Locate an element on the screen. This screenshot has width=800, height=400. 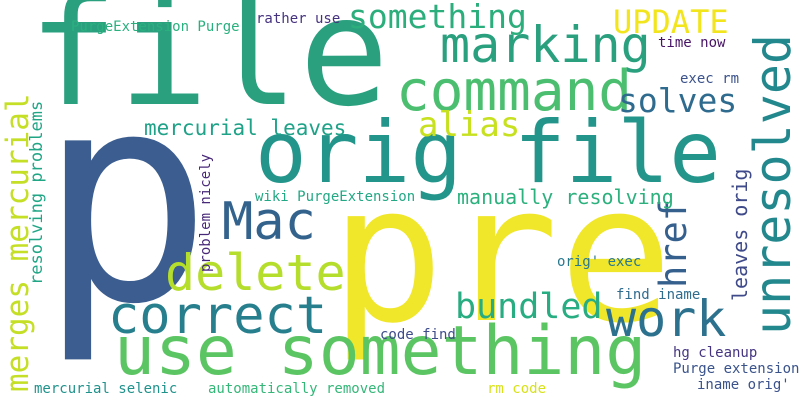
word-purge-extension: Purge extension is located at coordinates (736, 369).